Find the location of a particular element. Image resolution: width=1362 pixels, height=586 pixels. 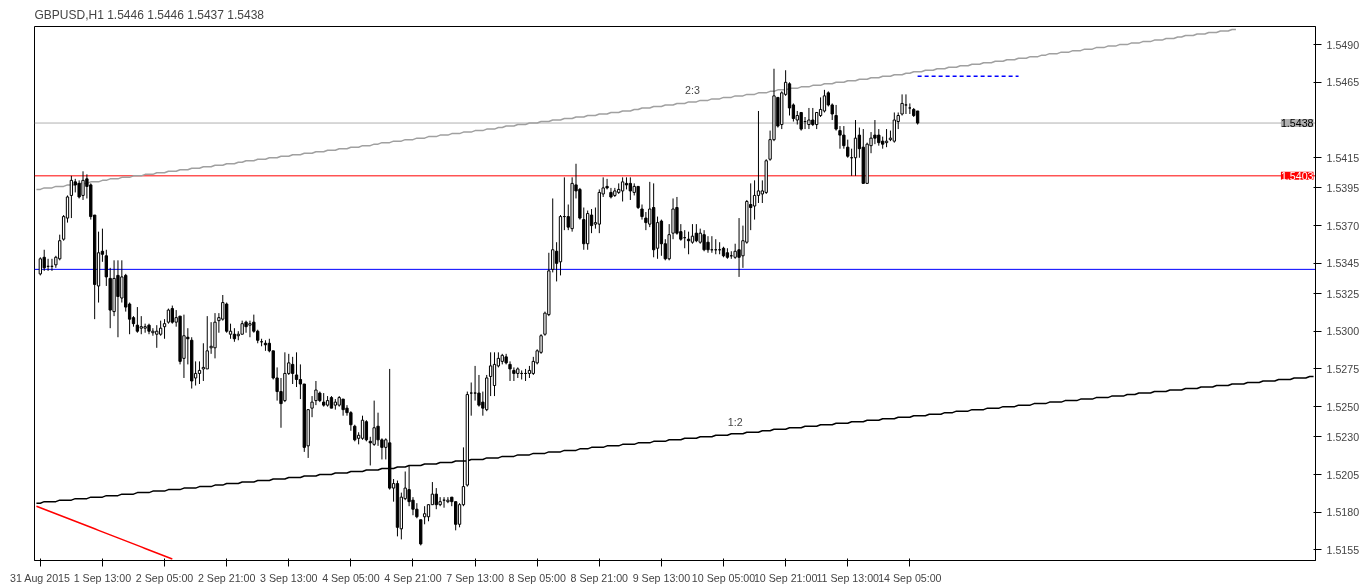

ref-line-label: 1.5438 is located at coordinates (1297, 123).